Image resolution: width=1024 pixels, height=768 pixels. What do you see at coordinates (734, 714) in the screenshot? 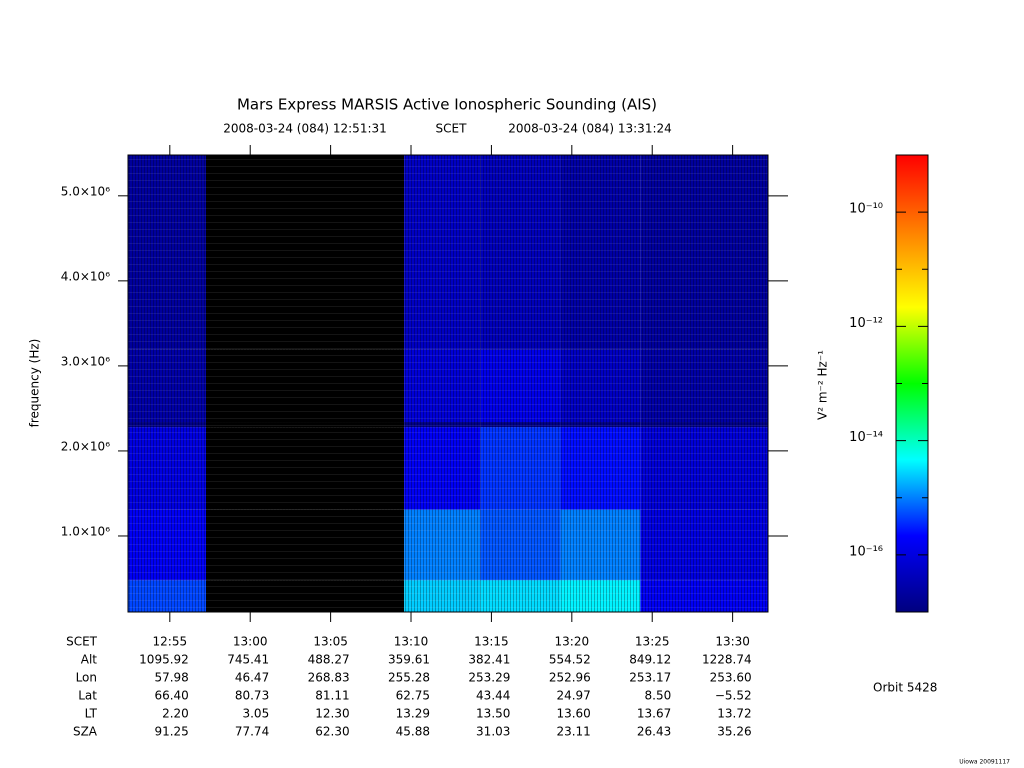
I see `ephemeris-value: 13.72` at bounding box center [734, 714].